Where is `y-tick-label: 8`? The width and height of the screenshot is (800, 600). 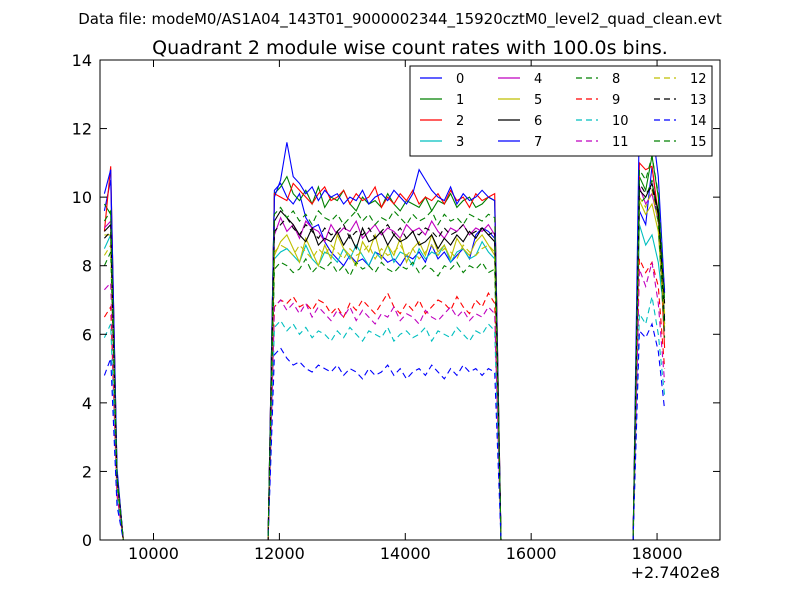
y-tick-label: 8 is located at coordinates (87, 266).